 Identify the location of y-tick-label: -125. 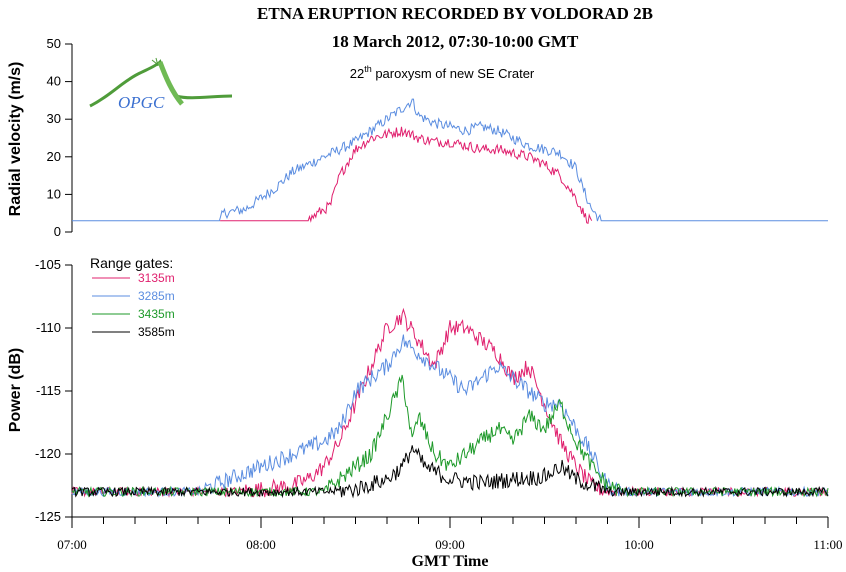
(48, 516).